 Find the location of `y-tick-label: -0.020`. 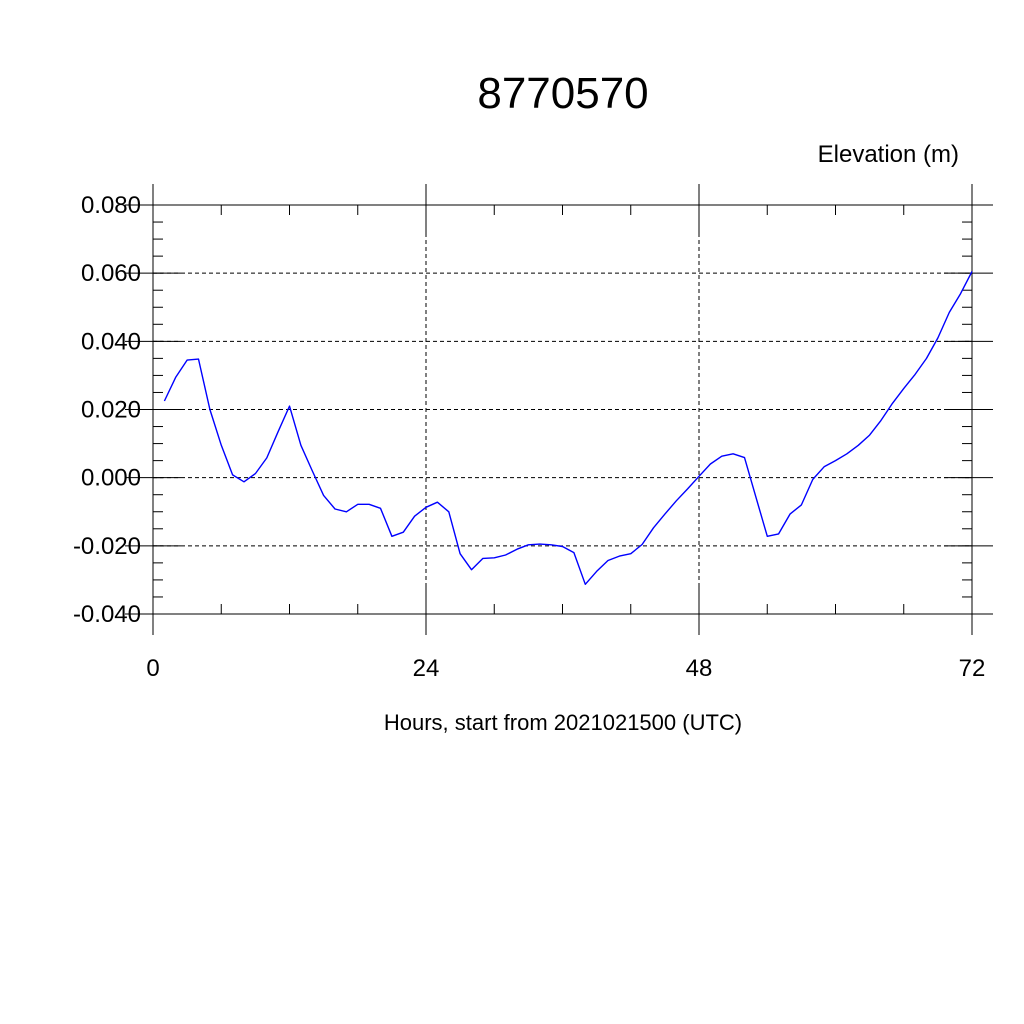

y-tick-label: -0.020 is located at coordinates (107, 546).